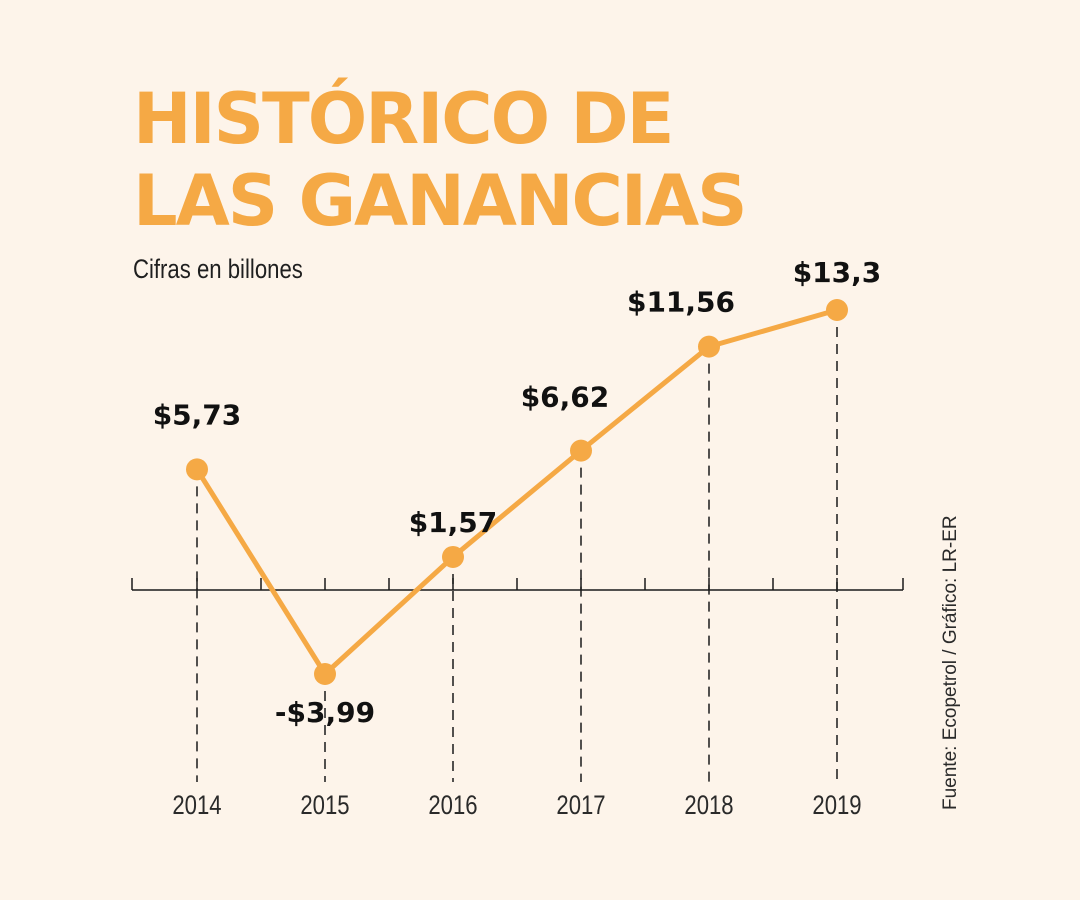 The height and width of the screenshot is (900, 1080). I want to click on data-point-2016, so click(453, 556).